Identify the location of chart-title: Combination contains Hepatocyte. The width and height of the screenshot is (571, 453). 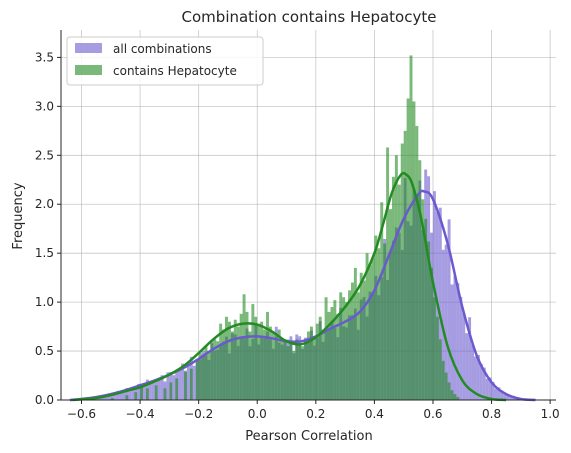
(309, 17).